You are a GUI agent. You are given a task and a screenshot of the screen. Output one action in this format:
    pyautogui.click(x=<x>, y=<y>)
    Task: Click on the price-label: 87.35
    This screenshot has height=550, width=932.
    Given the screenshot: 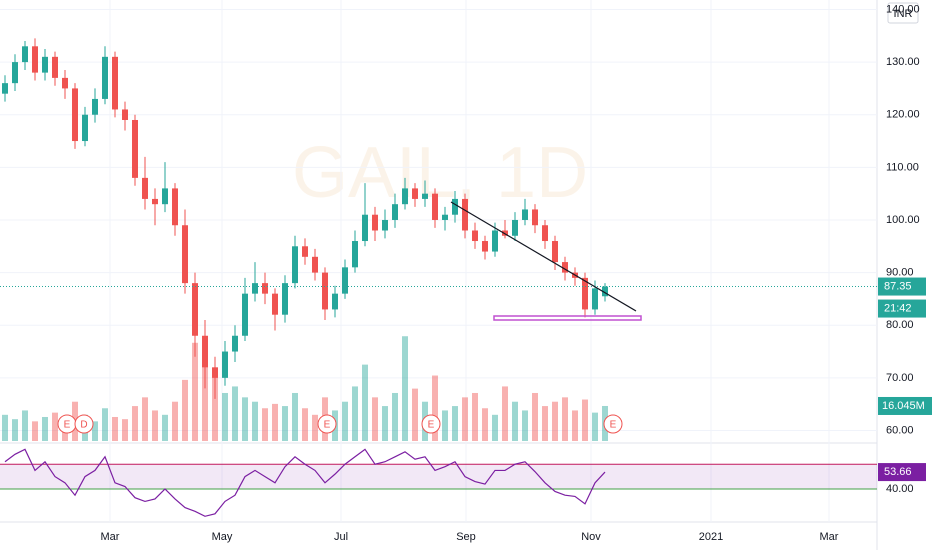 What is the action you would take?
    pyautogui.click(x=898, y=286)
    